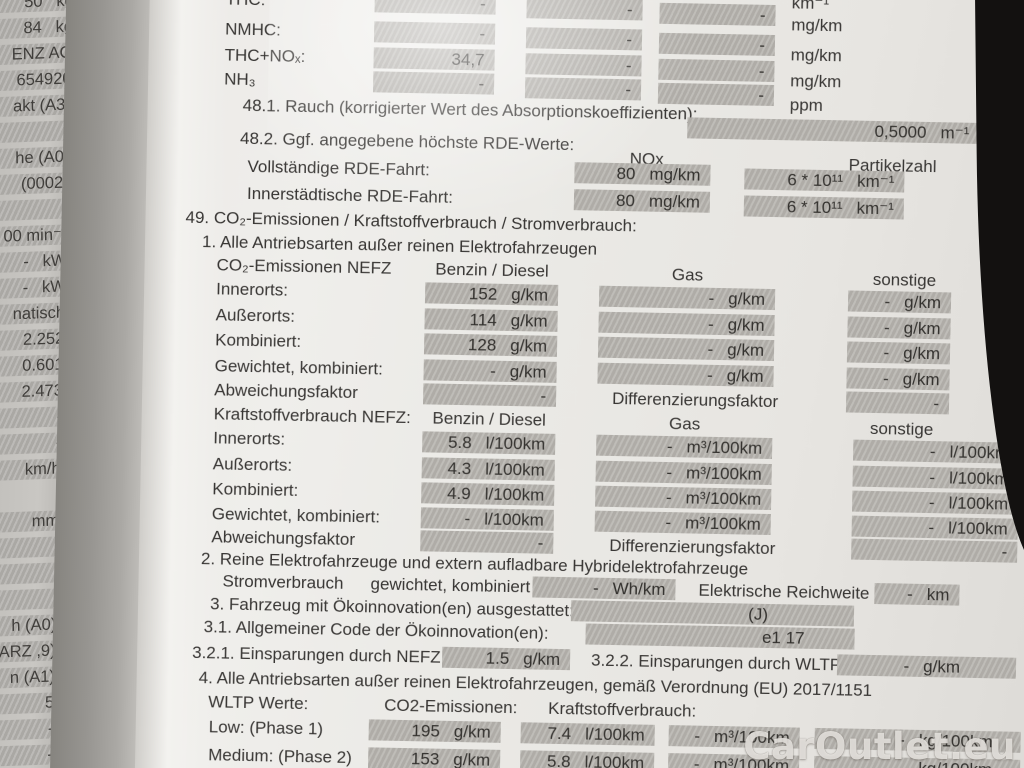 This screenshot has height=768, width=1024. What do you see at coordinates (252, 289) in the screenshot?
I see `row-label: Innerorts:` at bounding box center [252, 289].